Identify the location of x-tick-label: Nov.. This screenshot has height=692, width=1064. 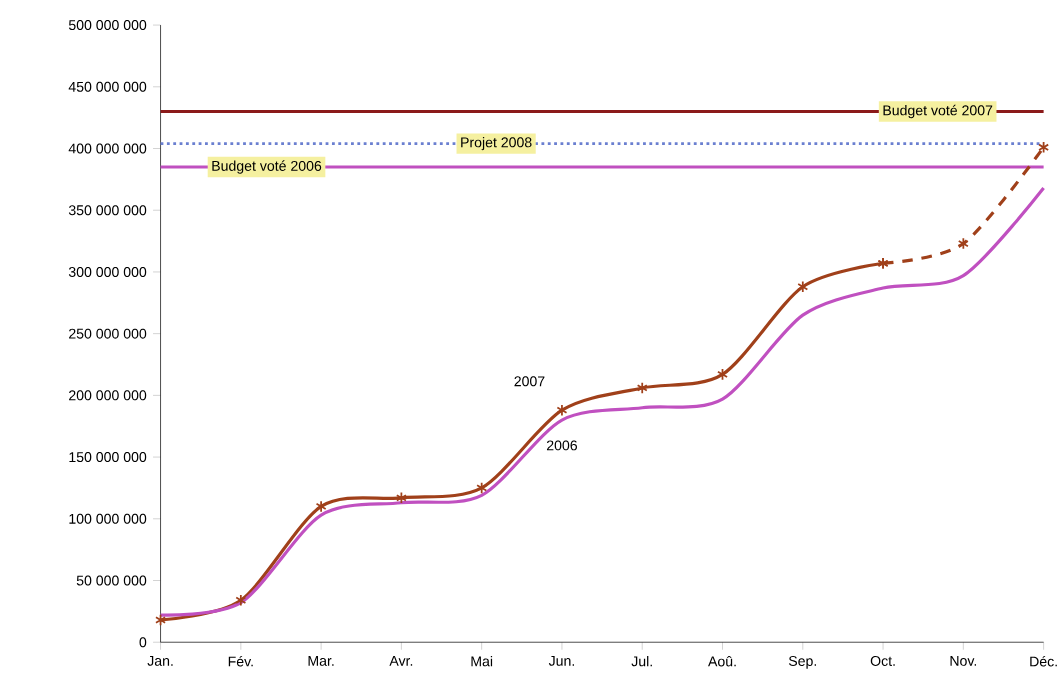
(963, 660).